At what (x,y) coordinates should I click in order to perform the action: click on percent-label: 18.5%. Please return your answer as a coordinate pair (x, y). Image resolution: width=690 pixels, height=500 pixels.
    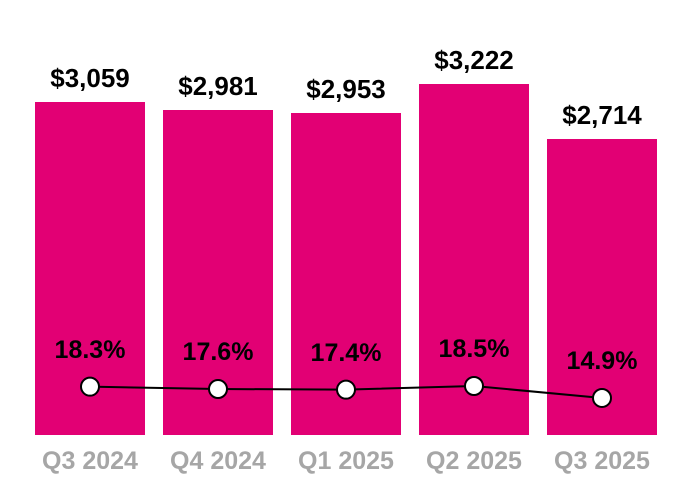
    Looking at the image, I should click on (474, 349).